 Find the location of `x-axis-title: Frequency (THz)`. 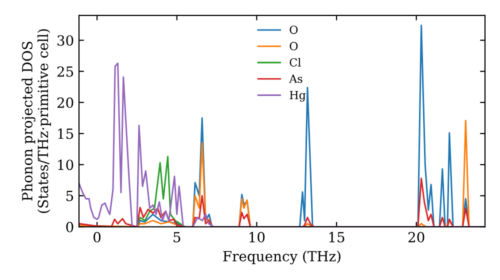

x-axis-title: Frequency (THz) is located at coordinates (281, 257).